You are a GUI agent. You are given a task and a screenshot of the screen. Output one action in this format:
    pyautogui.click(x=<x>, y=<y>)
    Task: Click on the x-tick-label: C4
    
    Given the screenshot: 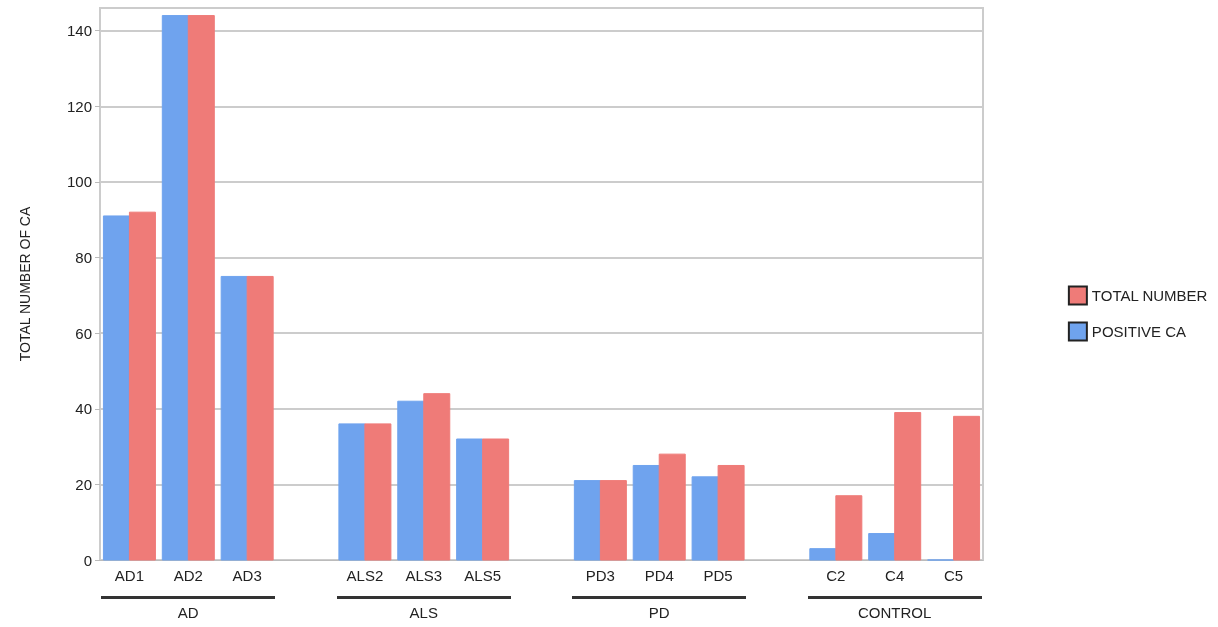 What is the action you would take?
    pyautogui.click(x=895, y=575)
    